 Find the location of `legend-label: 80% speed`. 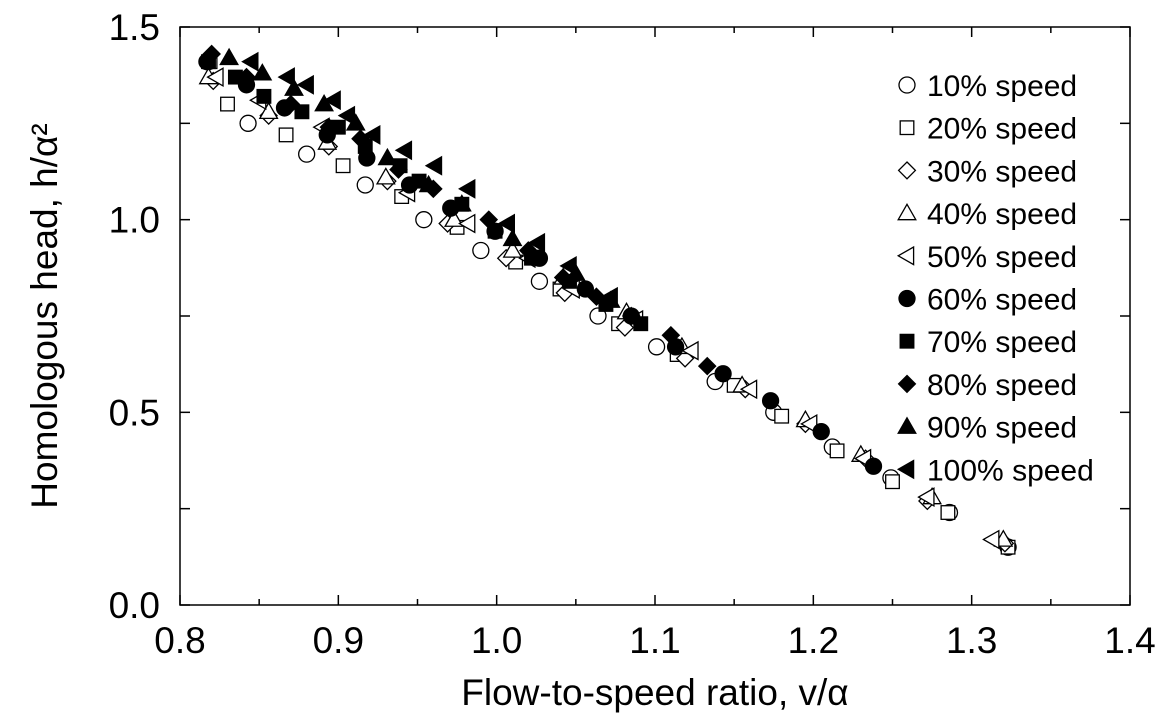

legend-label: 80% speed is located at coordinates (1002, 385).